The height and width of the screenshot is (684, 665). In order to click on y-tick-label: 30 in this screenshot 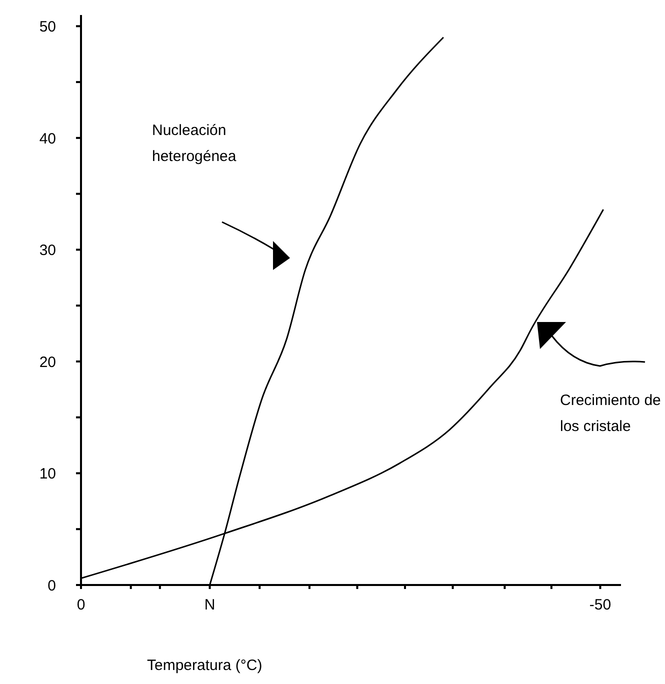, I will do `click(47, 251)`.